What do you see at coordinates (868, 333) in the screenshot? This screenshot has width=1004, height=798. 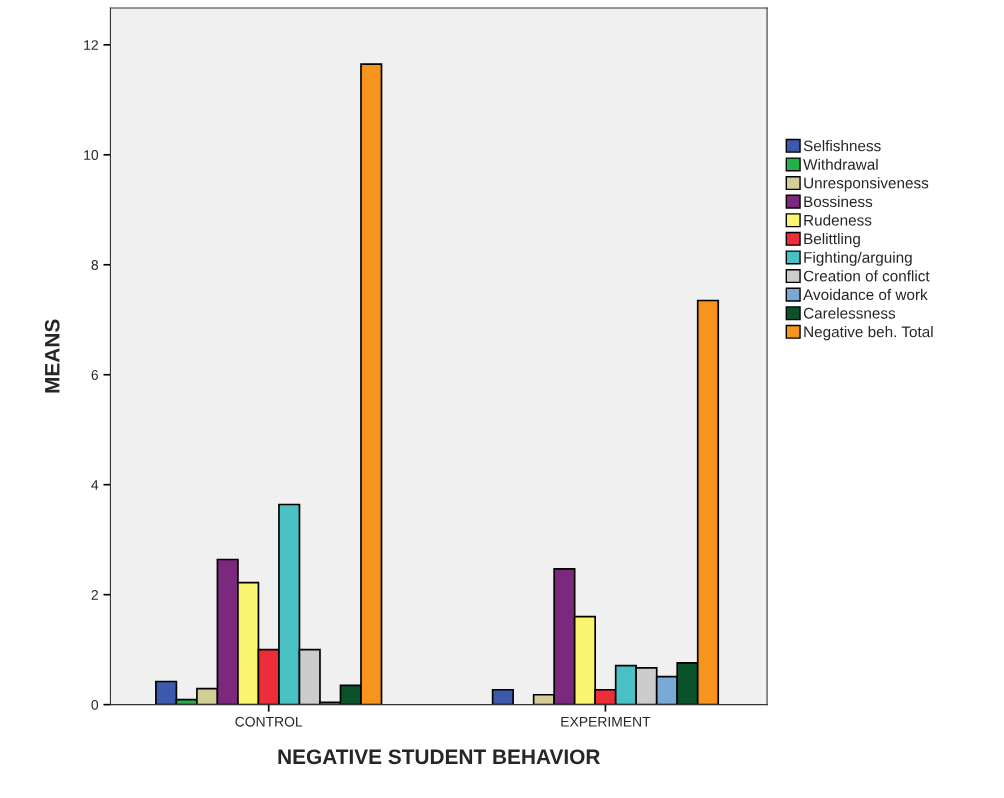 I see `legend-label: Negative beh. Total` at bounding box center [868, 333].